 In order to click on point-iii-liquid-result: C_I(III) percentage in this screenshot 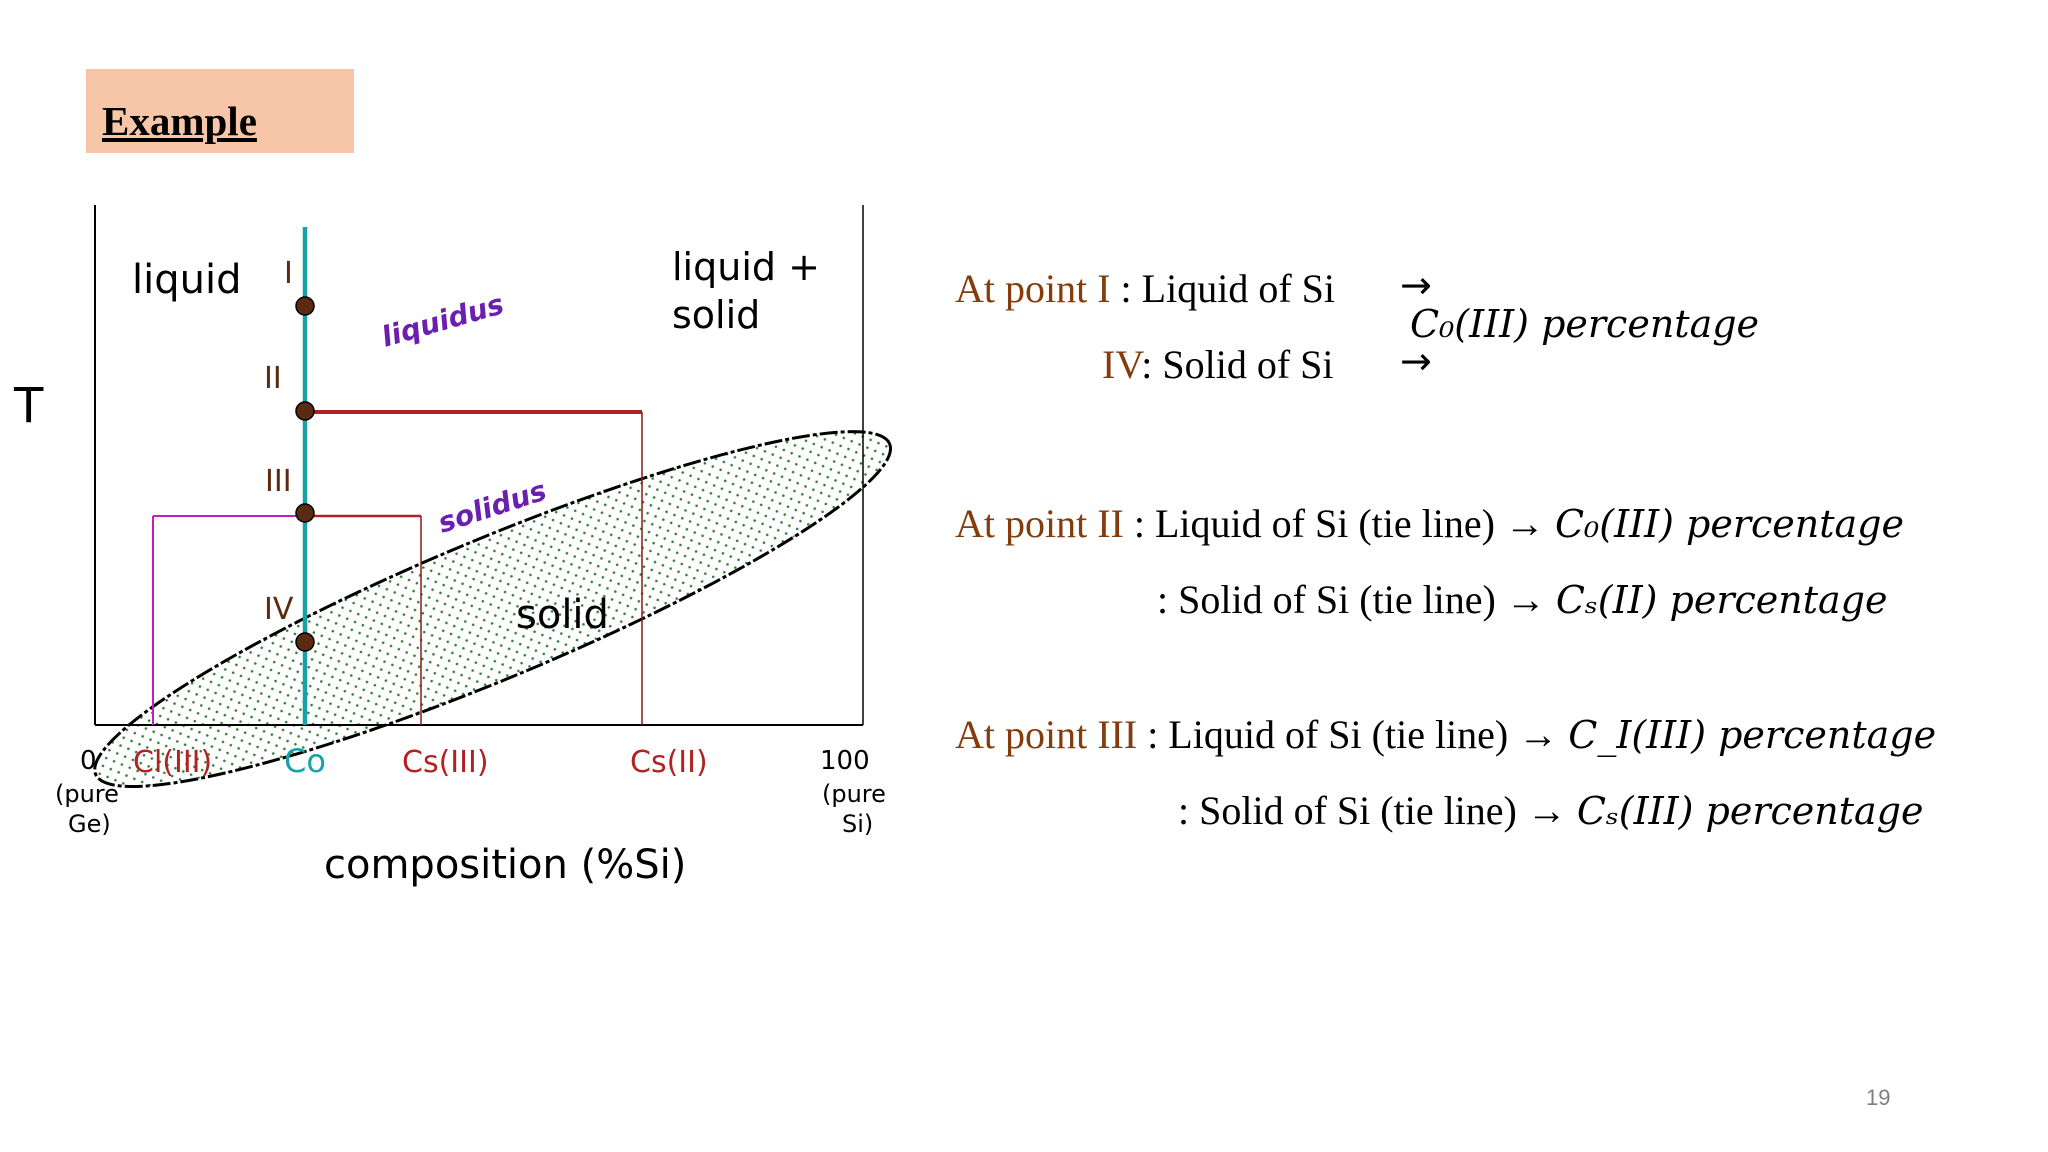, I will do `click(1752, 735)`.